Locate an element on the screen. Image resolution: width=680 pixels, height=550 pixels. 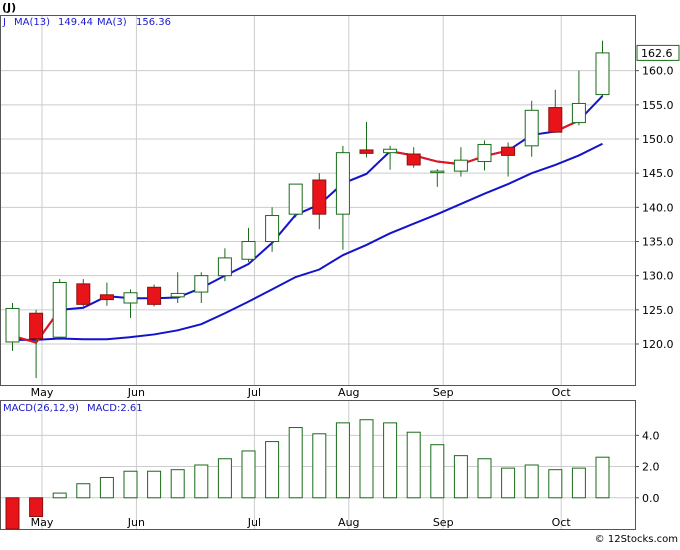
price-x-label: Jun is located at coordinates (136, 392).